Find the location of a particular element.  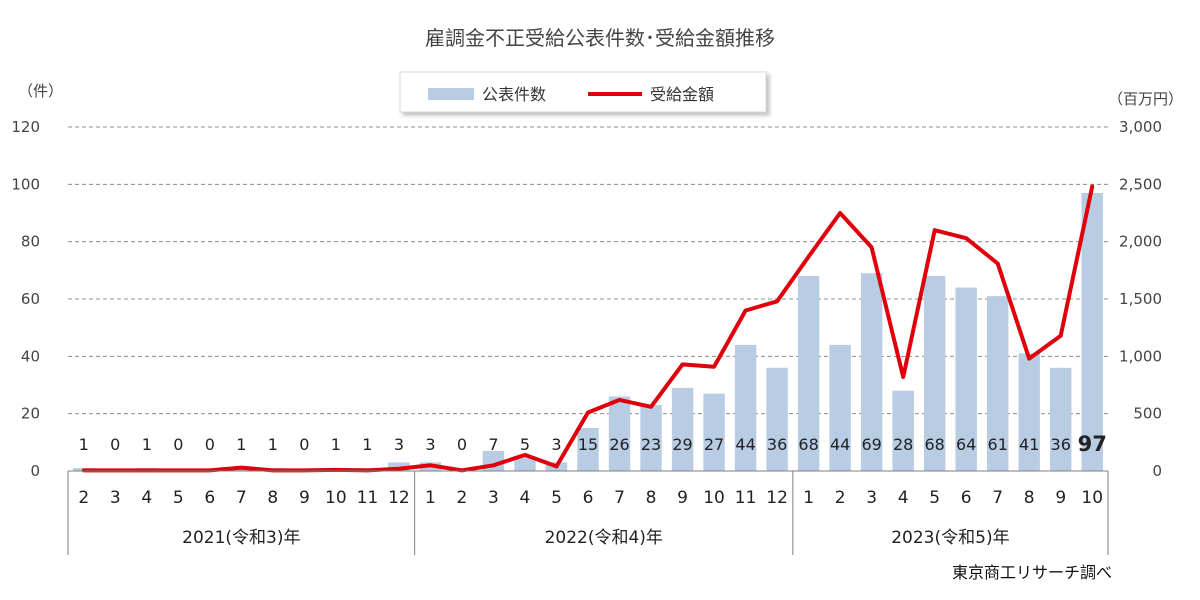

left-axis-ticks: 0 20 40 60 80 100 120 is located at coordinates (25, 299).